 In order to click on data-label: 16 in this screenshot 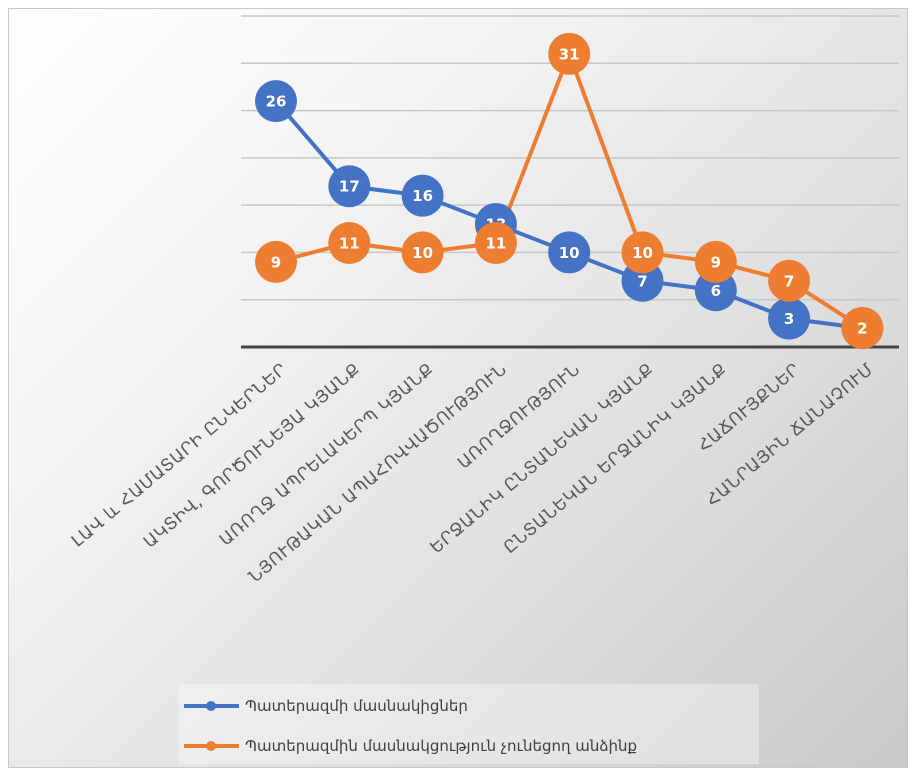, I will do `click(422, 196)`.